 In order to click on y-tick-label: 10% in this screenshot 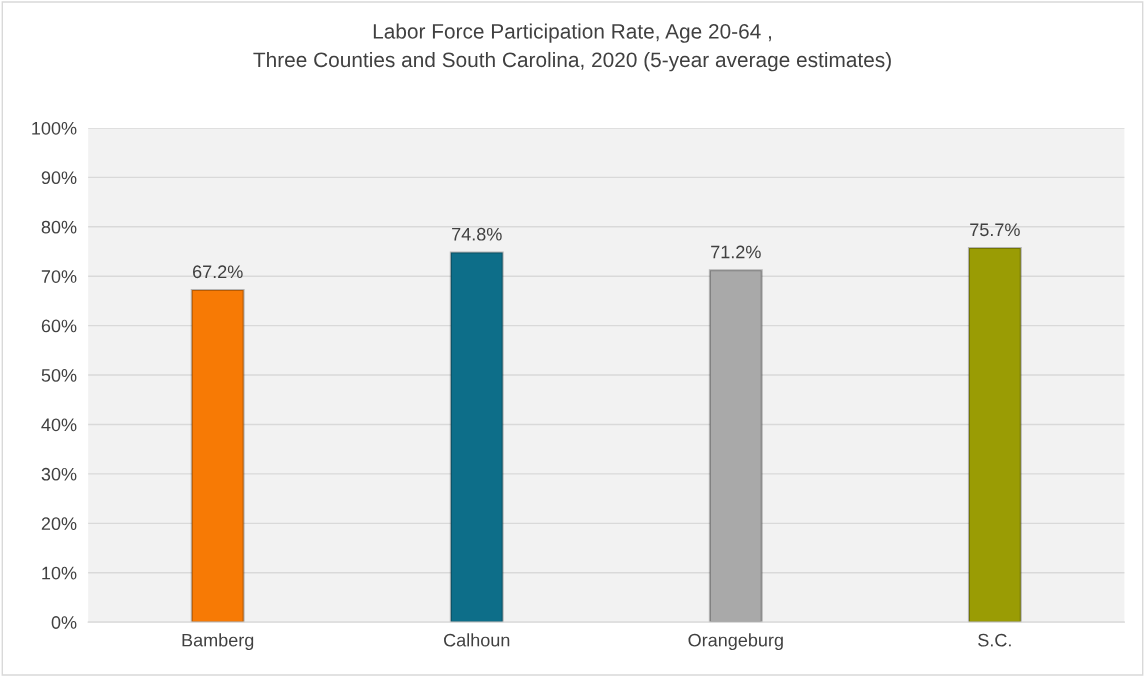, I will do `click(59, 573)`.